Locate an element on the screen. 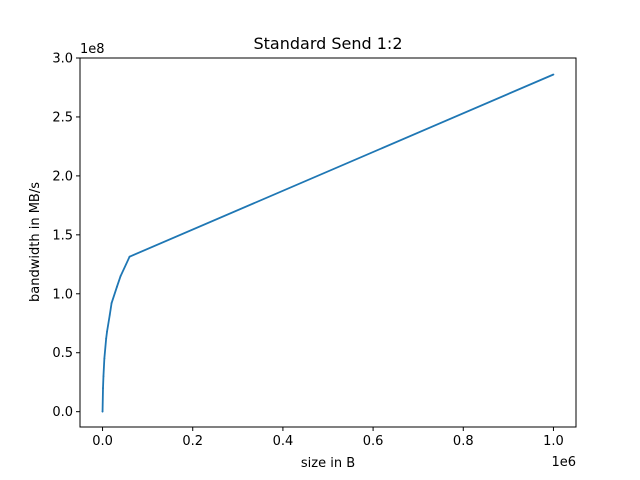 The image size is (640, 480). x-tick-label: 0.8 is located at coordinates (463, 441).